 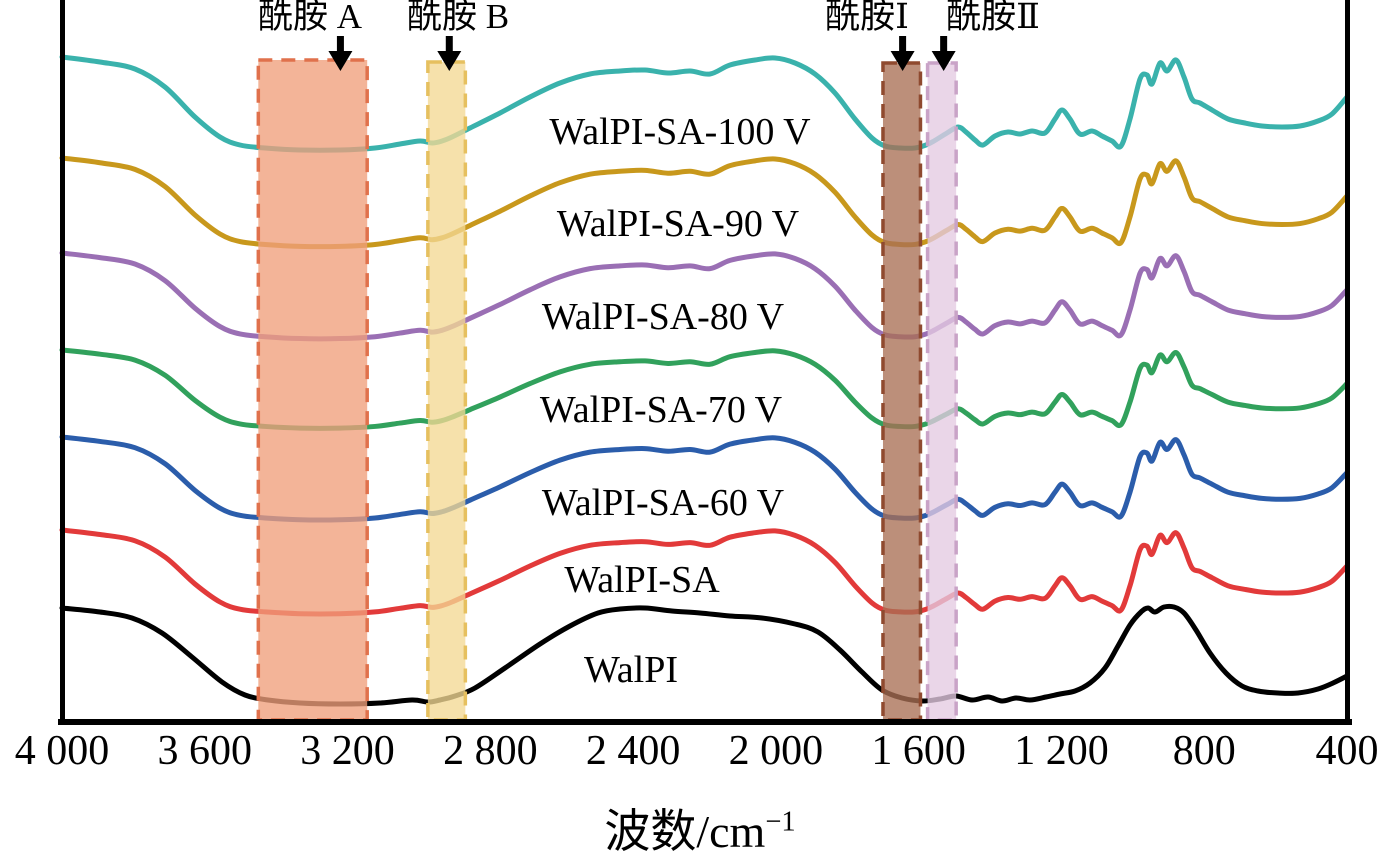 I want to click on x-tick-label: 3 200, so click(x=347, y=751).